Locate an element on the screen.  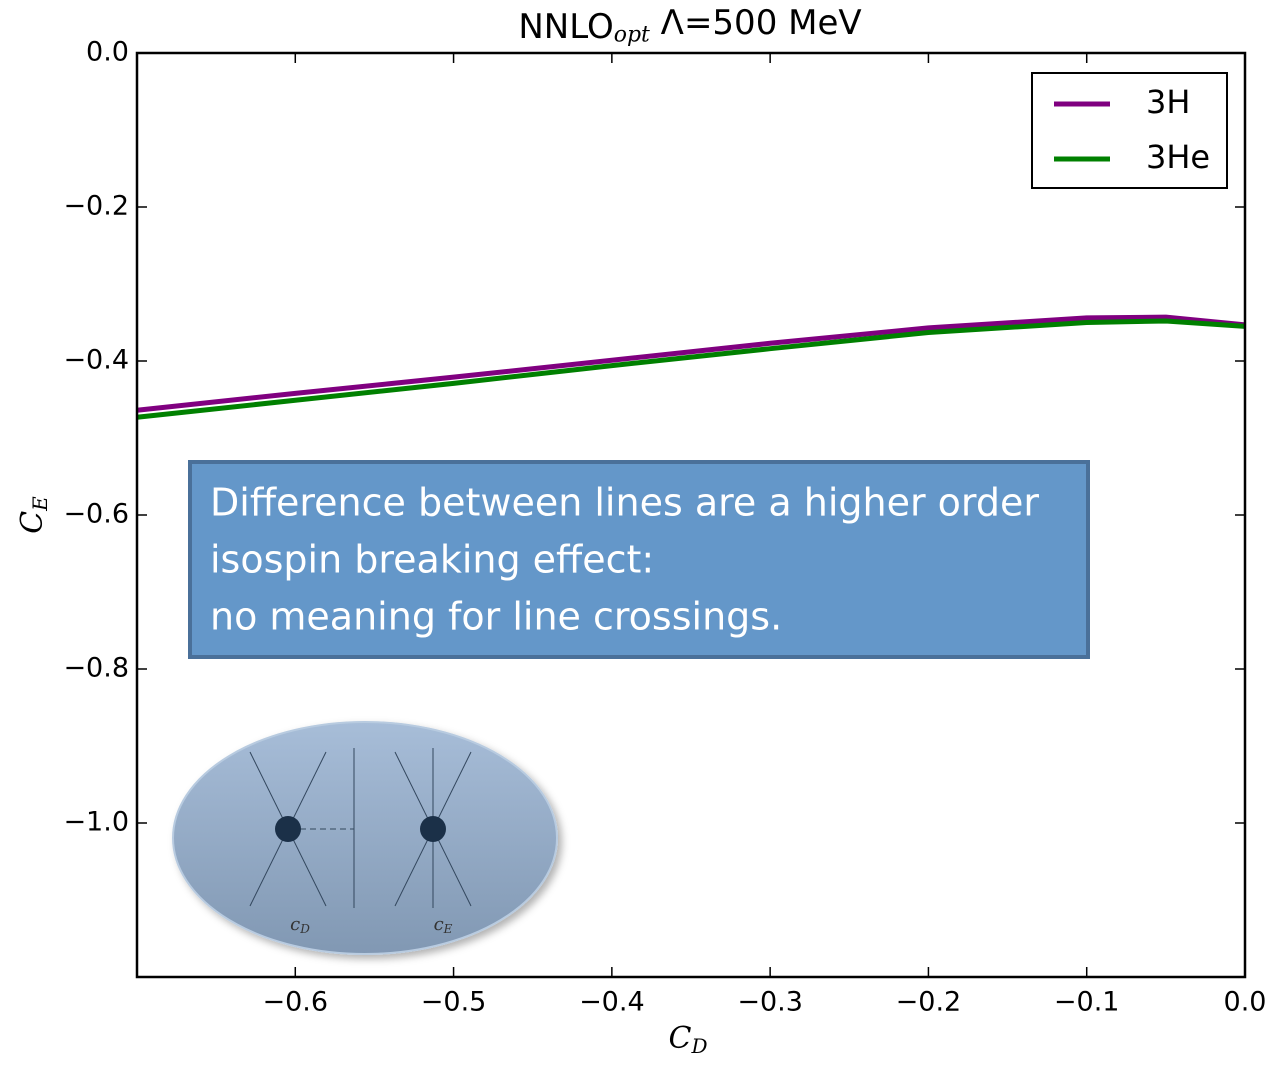
y-axis-label: CE is located at coordinates (33, 515).